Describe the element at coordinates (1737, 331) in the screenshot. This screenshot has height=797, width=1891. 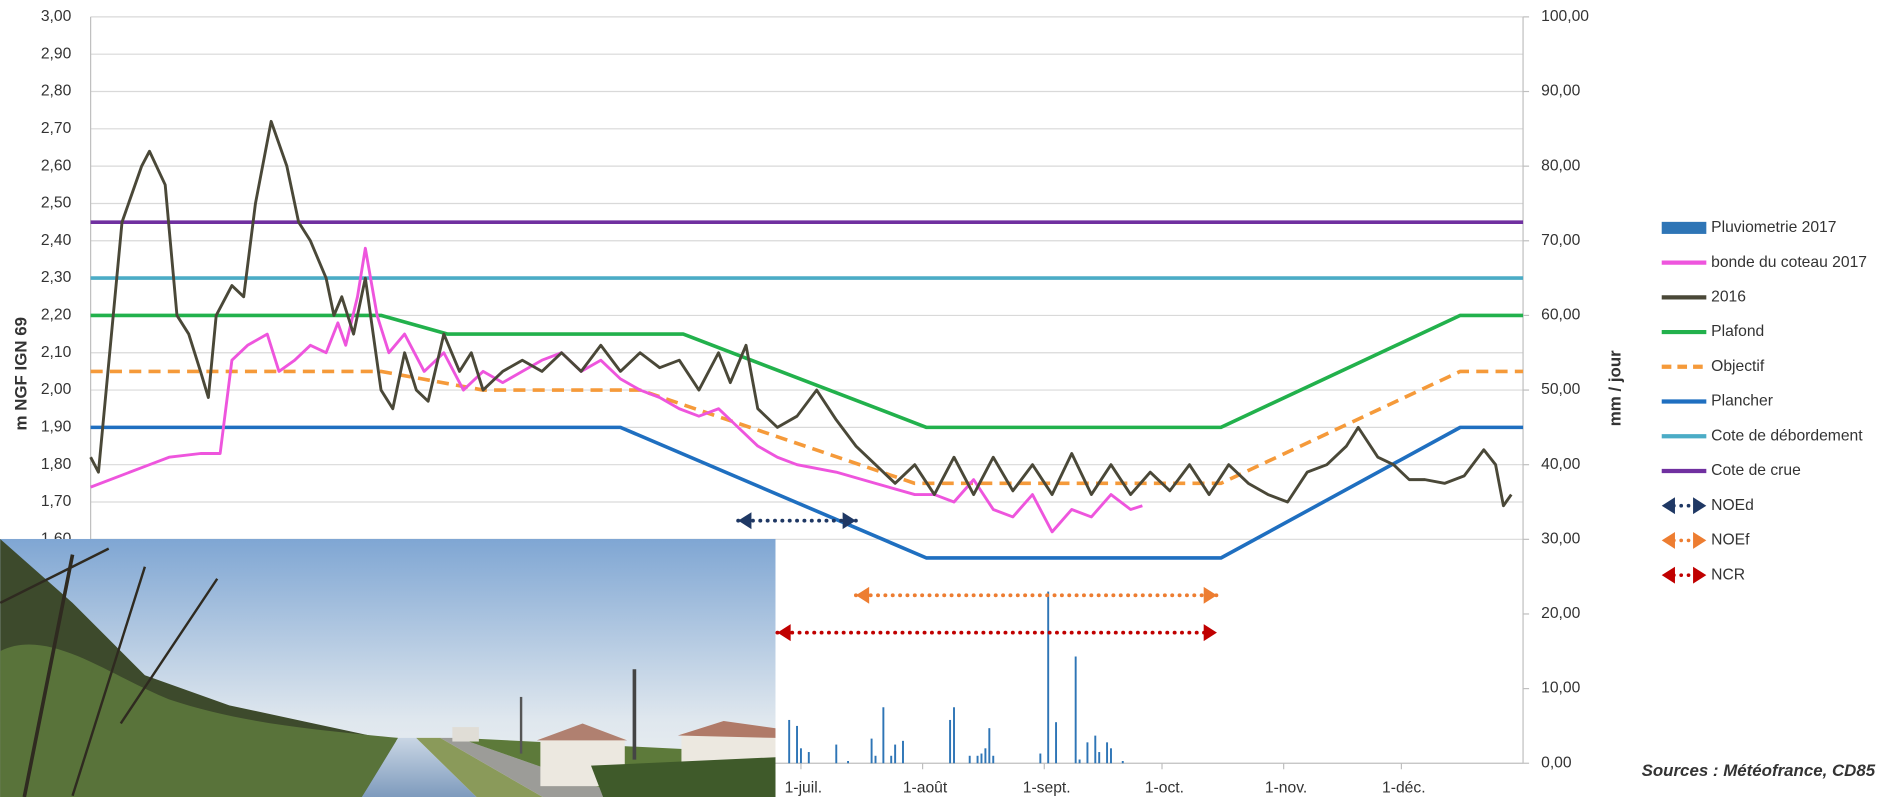
I see `legend-label: Plafond` at that location.